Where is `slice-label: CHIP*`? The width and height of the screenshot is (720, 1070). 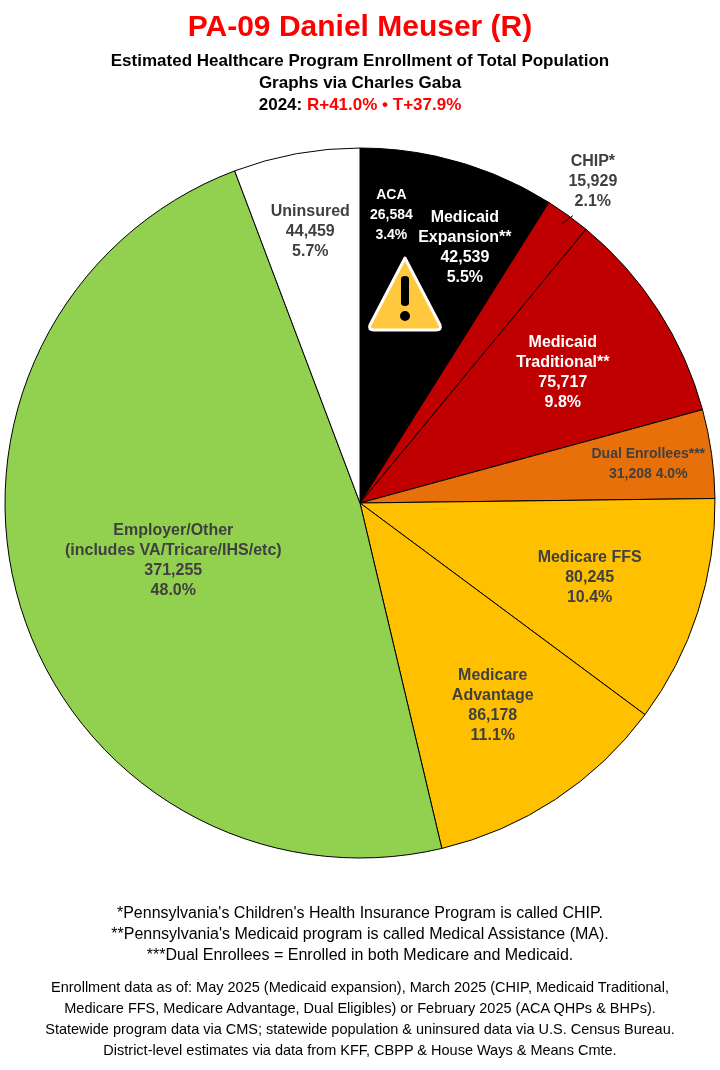 slice-label: CHIP* is located at coordinates (593, 160).